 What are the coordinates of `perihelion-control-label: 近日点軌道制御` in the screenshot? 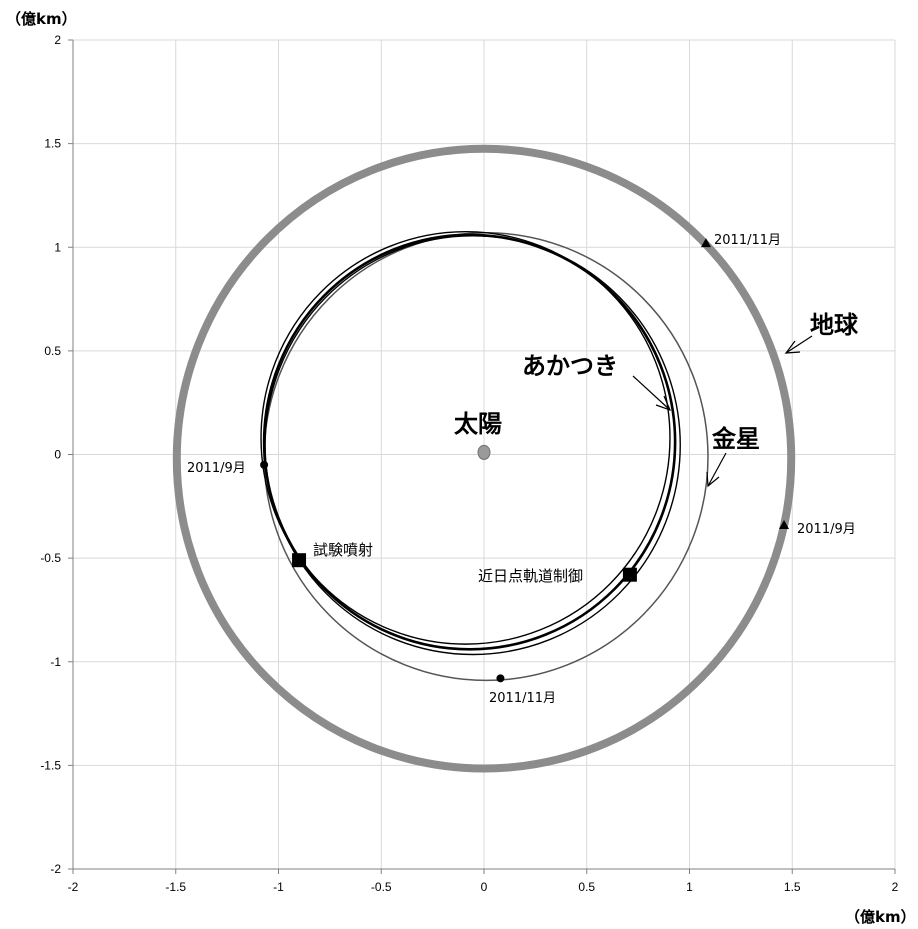 It's located at (530, 576).